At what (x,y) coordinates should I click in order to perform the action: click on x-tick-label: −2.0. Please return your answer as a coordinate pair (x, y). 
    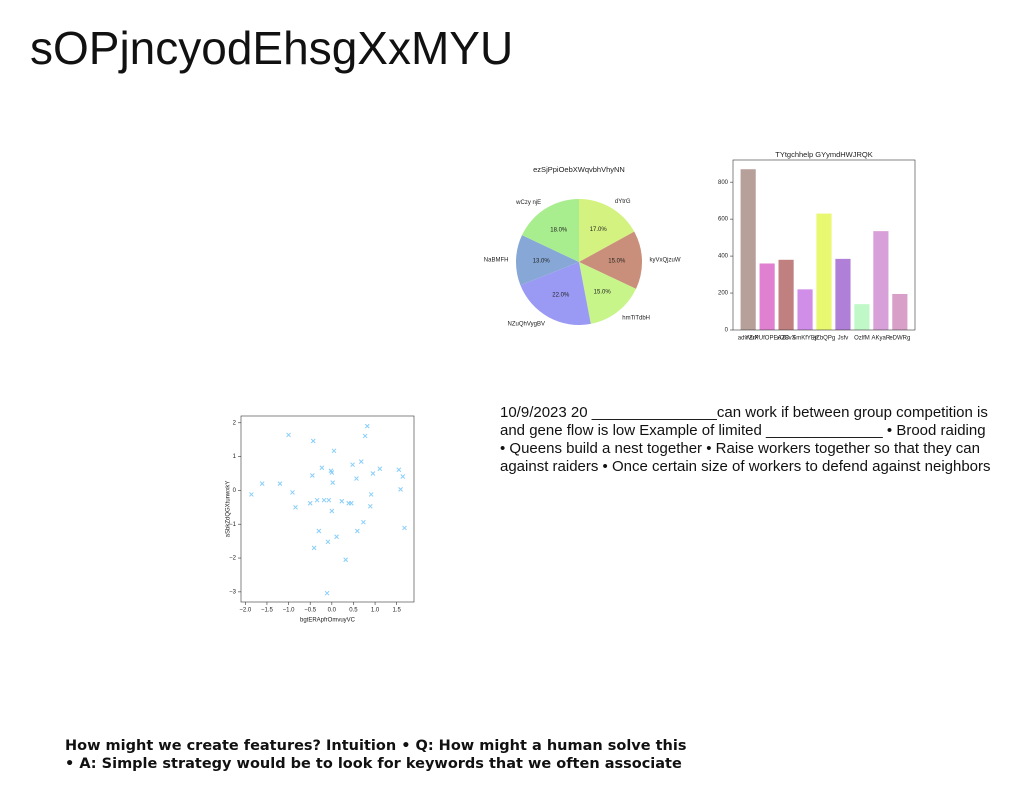
    Looking at the image, I should click on (245, 611).